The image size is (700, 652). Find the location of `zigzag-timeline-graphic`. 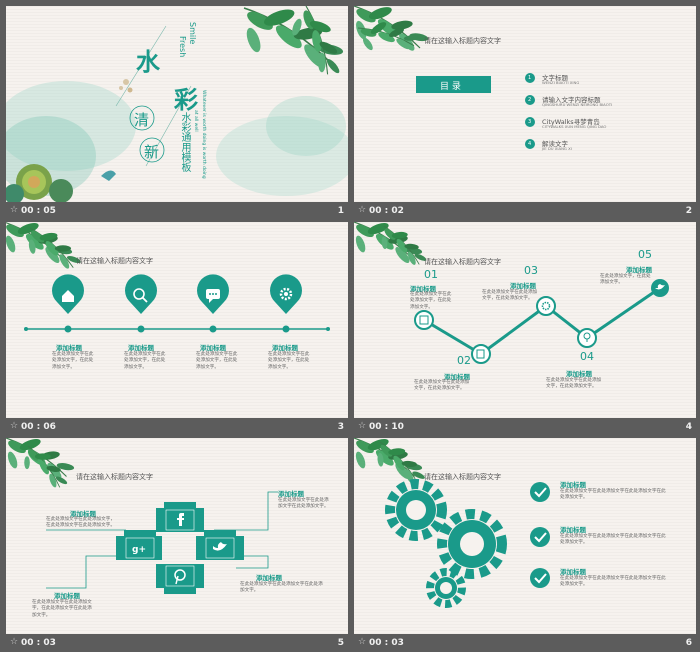

zigzag-timeline-graphic is located at coordinates (511, 293).